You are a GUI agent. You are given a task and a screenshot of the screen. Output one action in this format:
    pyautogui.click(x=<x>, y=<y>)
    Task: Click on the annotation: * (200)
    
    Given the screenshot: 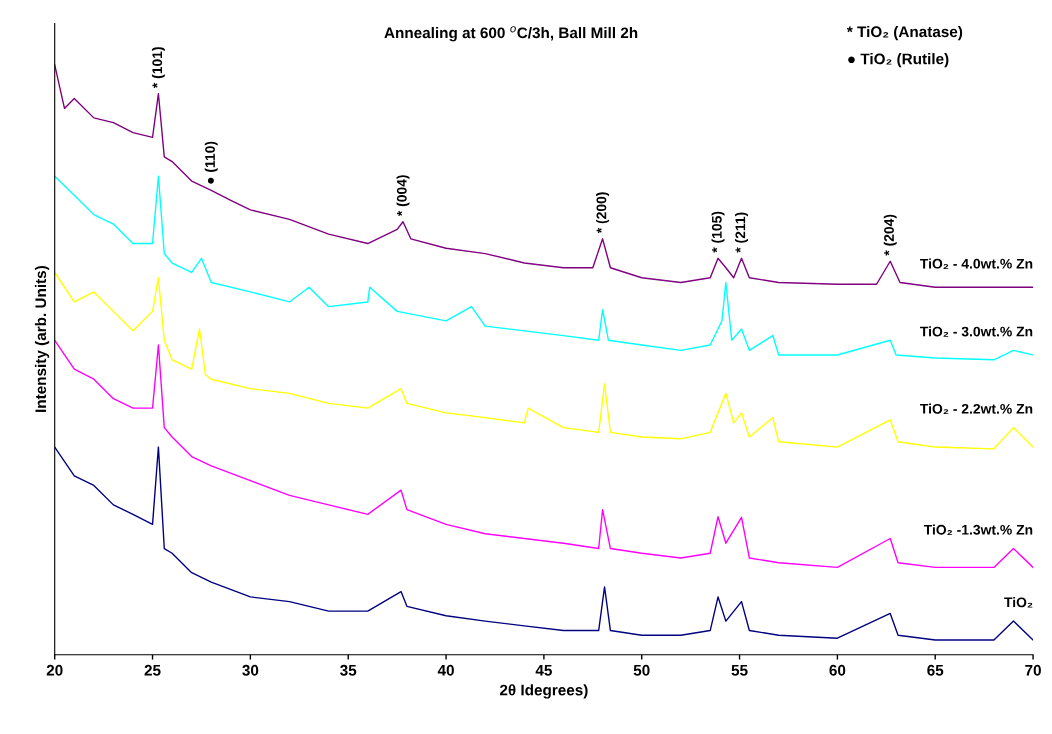 What is the action you would take?
    pyautogui.click(x=603, y=213)
    